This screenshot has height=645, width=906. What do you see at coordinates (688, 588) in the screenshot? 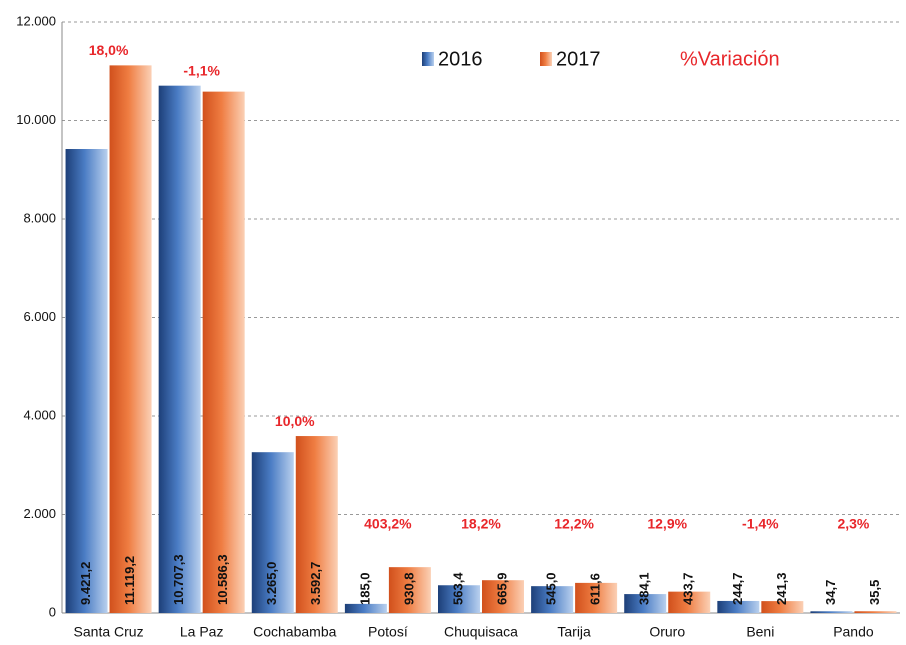
I see `value-label: 433,7` at bounding box center [688, 588].